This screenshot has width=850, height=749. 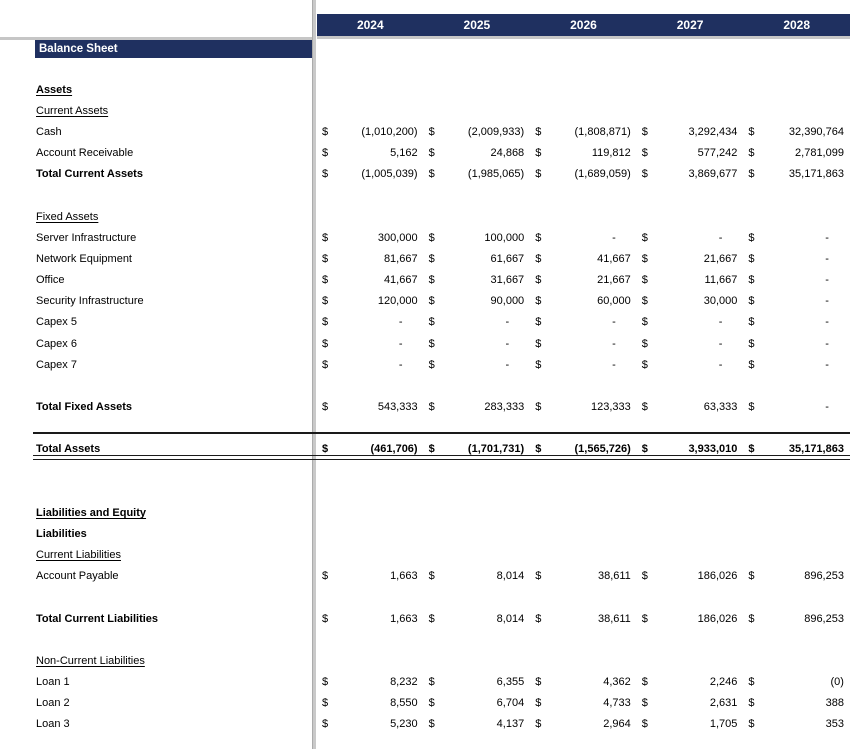 What do you see at coordinates (583, 153) in the screenshot?
I see `value-cell-2026: $ 119,812` at bounding box center [583, 153].